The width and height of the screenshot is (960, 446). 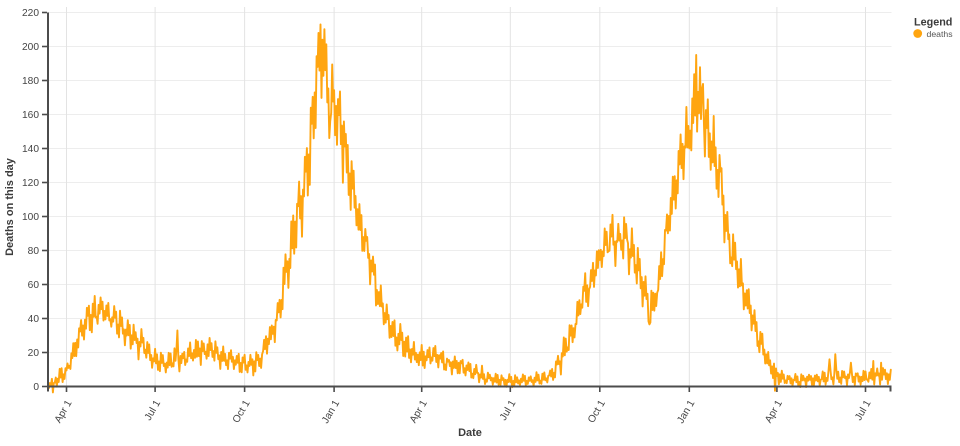 What do you see at coordinates (36, 387) in the screenshot?
I see `svg-text: 0` at bounding box center [36, 387].